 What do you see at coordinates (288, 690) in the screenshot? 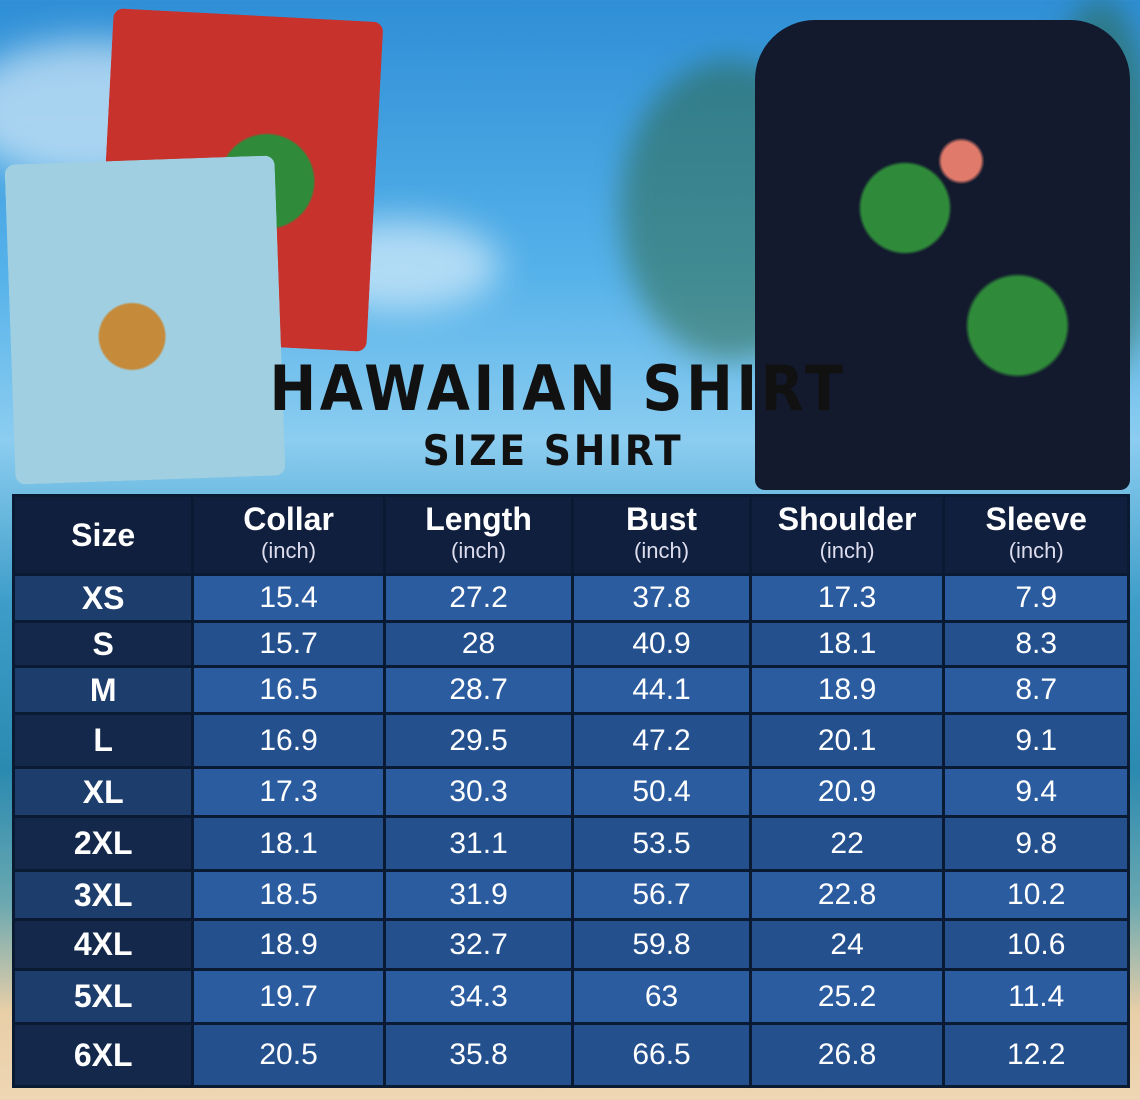
I see `measurement-cell: 16.5` at bounding box center [288, 690].